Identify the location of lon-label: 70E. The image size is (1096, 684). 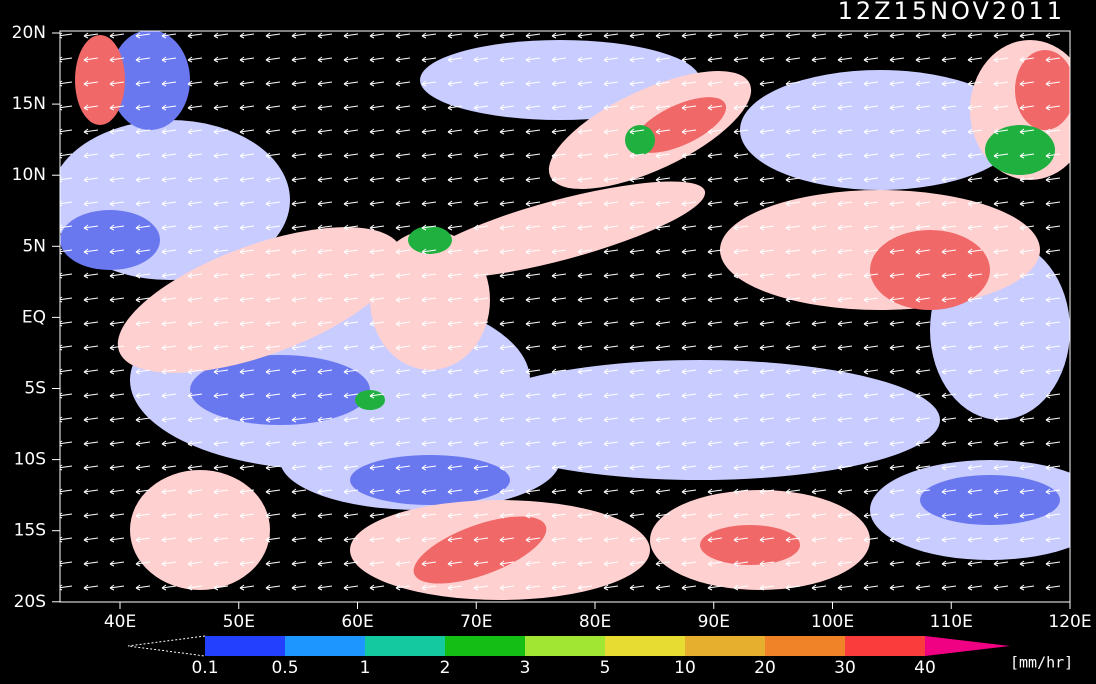
(476, 622).